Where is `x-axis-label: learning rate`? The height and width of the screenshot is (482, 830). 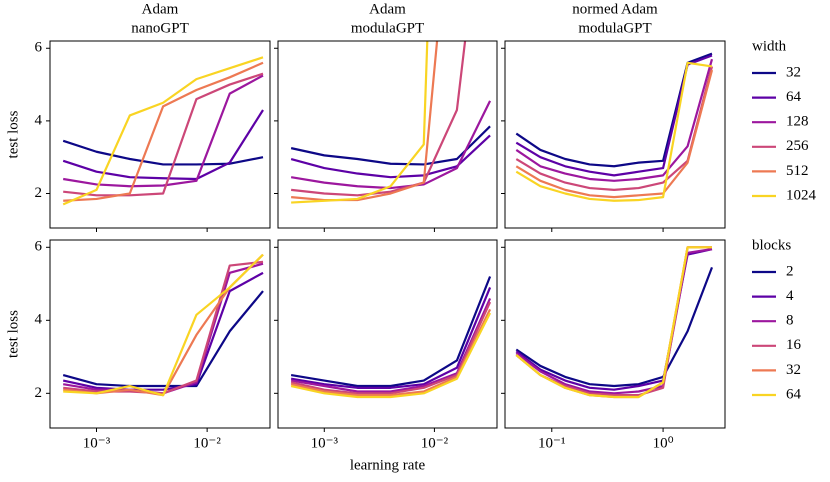 x-axis-label: learning rate is located at coordinates (388, 465).